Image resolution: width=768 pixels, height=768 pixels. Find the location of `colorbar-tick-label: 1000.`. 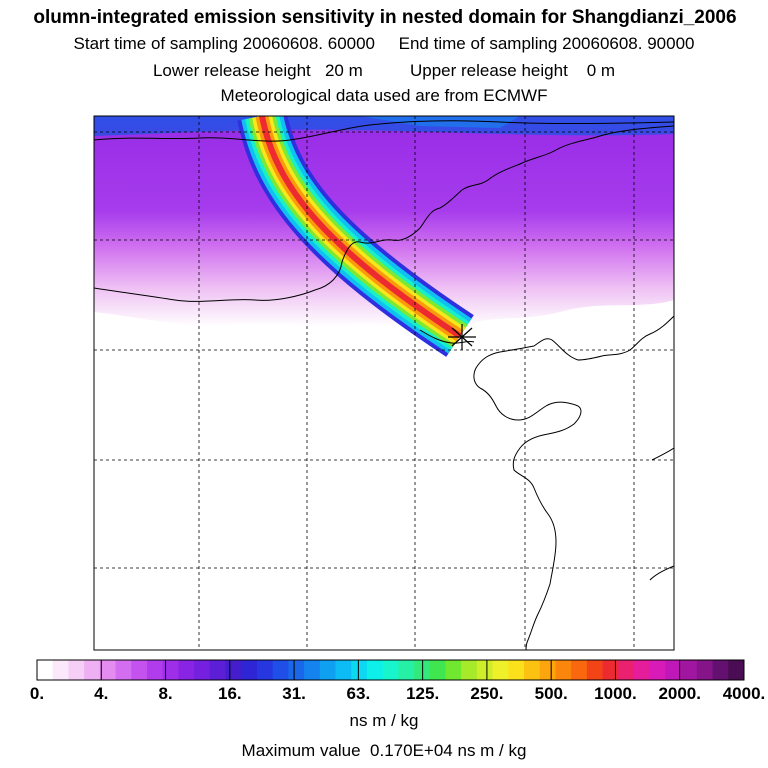

colorbar-tick-label: 1000. is located at coordinates (615, 693).